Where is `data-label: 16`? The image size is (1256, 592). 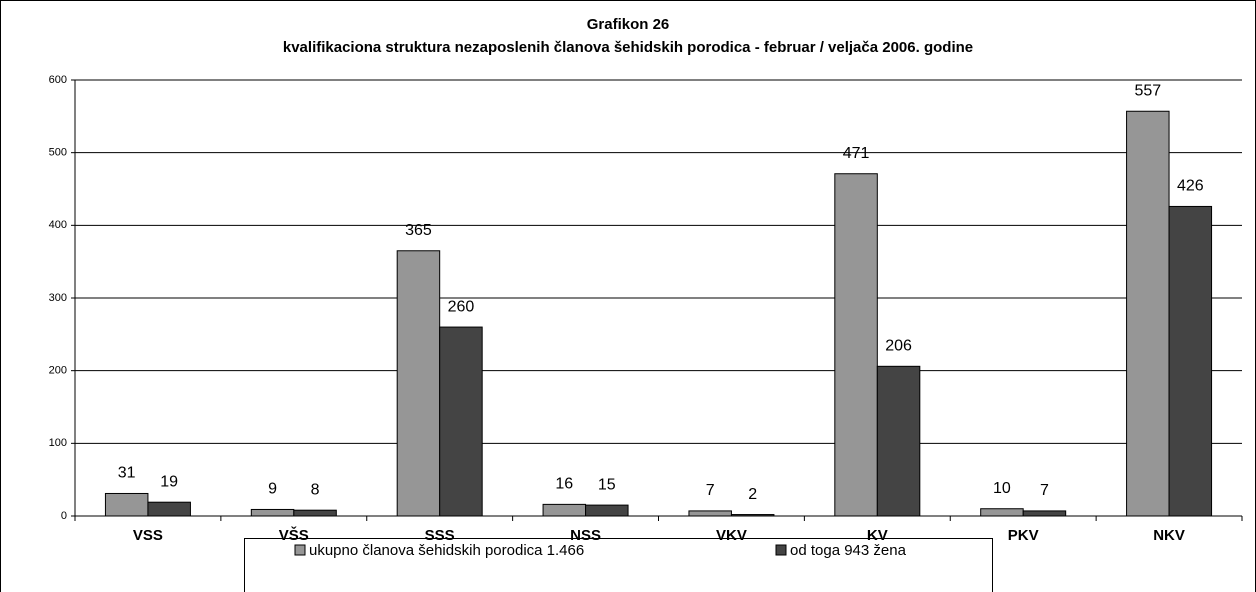 data-label: 16 is located at coordinates (564, 484).